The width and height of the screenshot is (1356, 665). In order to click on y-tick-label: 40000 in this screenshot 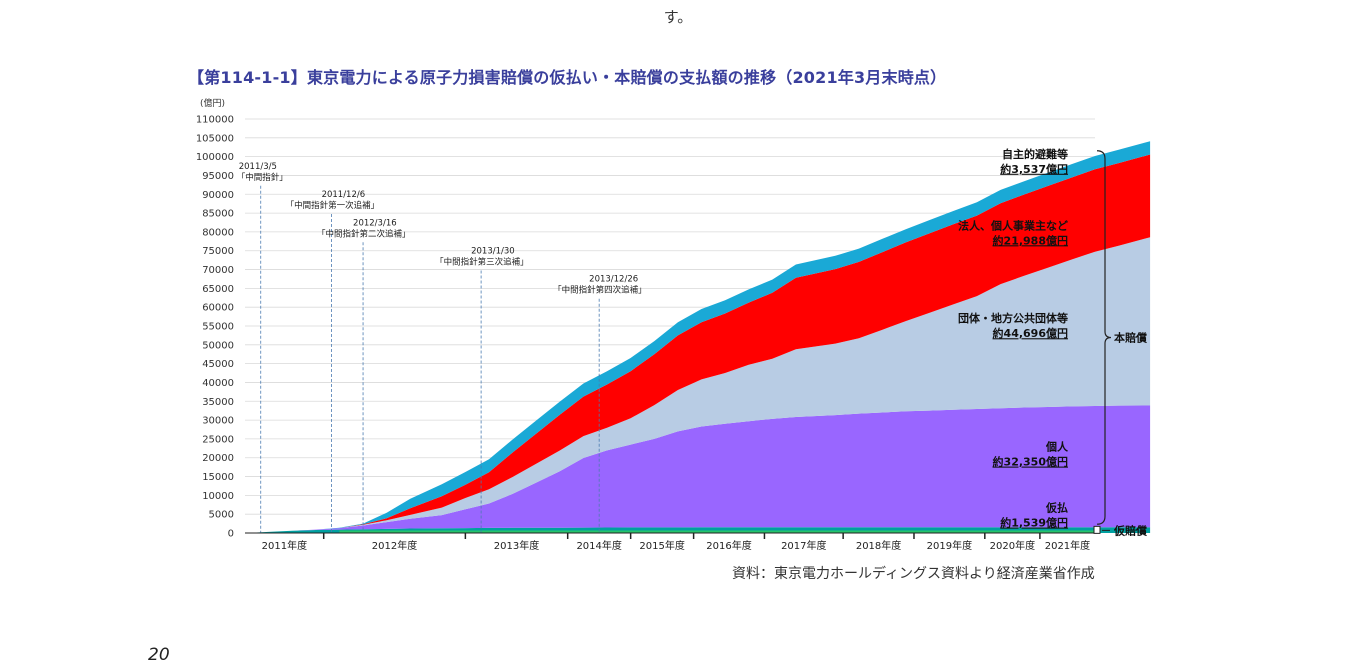, I will do `click(218, 383)`.